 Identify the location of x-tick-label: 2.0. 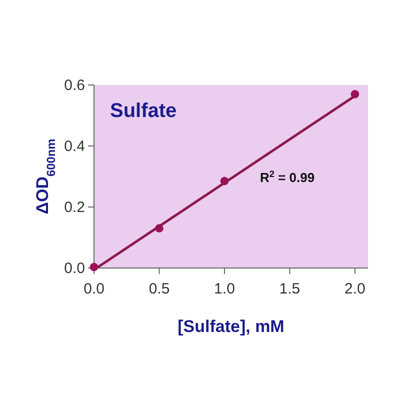
(355, 289).